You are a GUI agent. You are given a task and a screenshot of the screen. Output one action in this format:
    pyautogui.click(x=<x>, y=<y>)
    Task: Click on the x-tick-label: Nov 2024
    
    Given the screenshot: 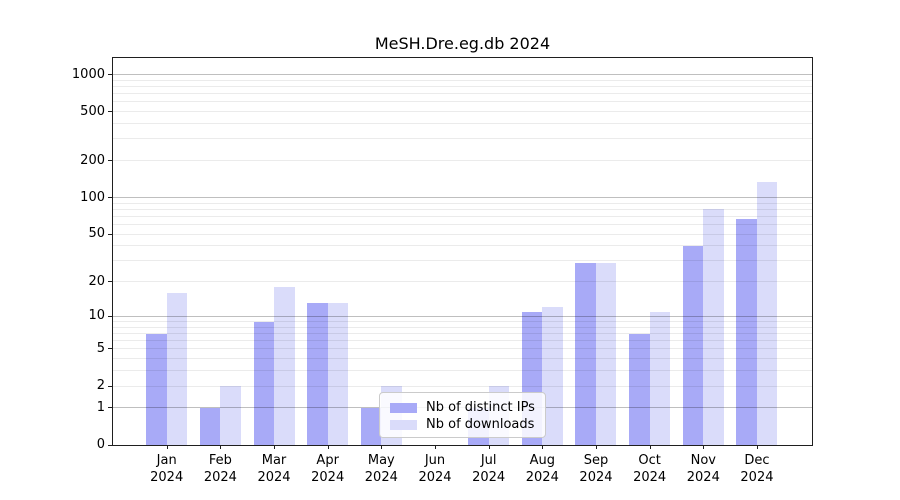 What is the action you would take?
    pyautogui.click(x=703, y=468)
    